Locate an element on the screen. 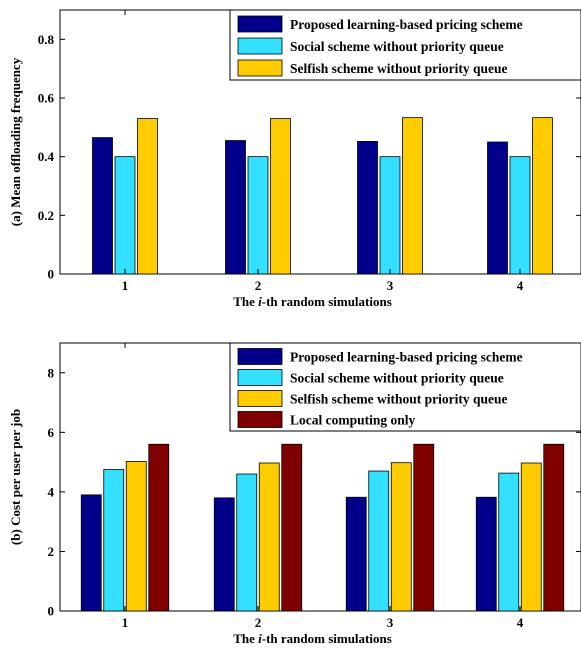 This screenshot has width=581, height=654. legend-label: Local computing only is located at coordinates (353, 420).